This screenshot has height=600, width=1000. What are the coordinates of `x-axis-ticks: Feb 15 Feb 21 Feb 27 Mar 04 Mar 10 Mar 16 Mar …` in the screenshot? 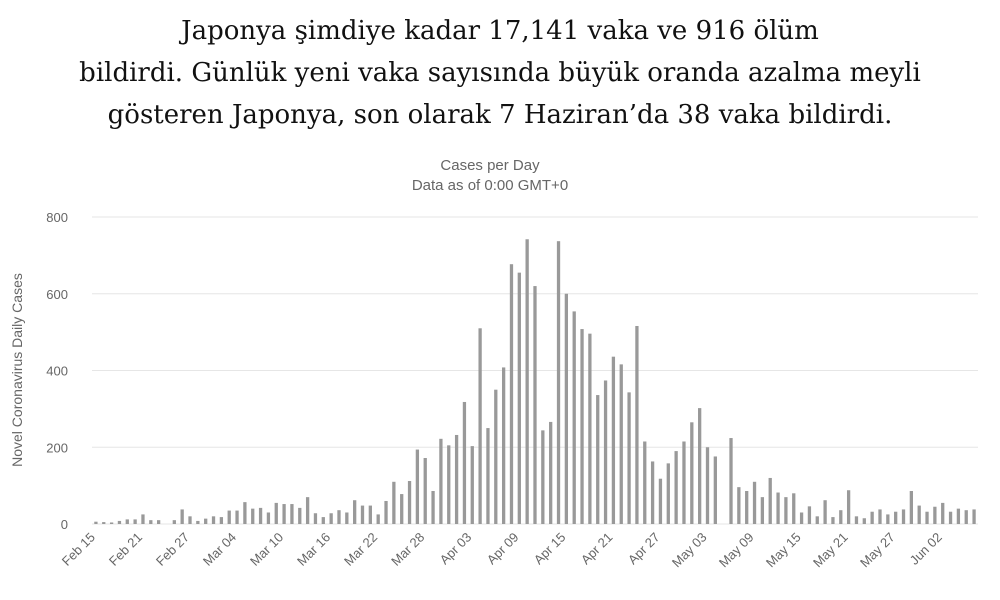 It's located at (502, 550).